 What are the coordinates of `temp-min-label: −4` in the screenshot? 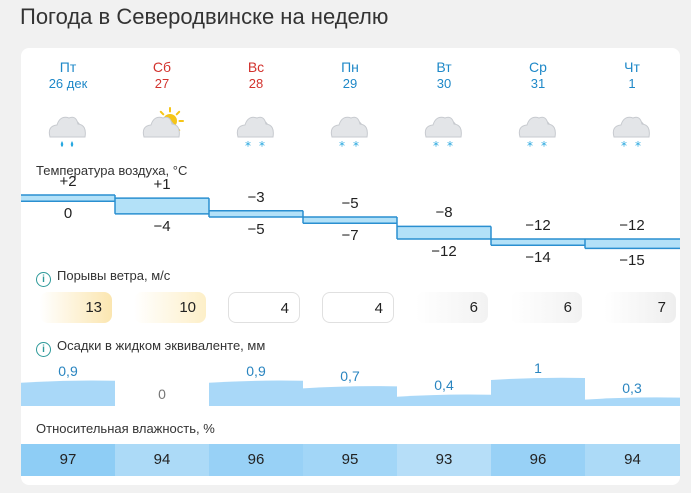 It's located at (162, 226).